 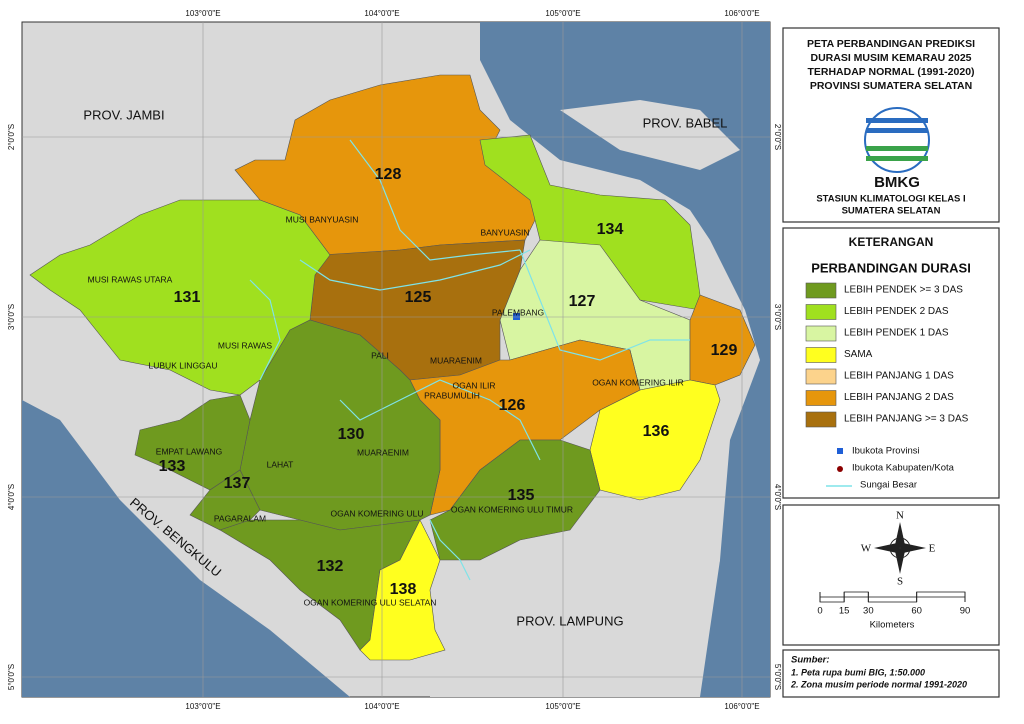 What do you see at coordinates (868, 611) in the screenshot?
I see `scale-label: 30` at bounding box center [868, 611].